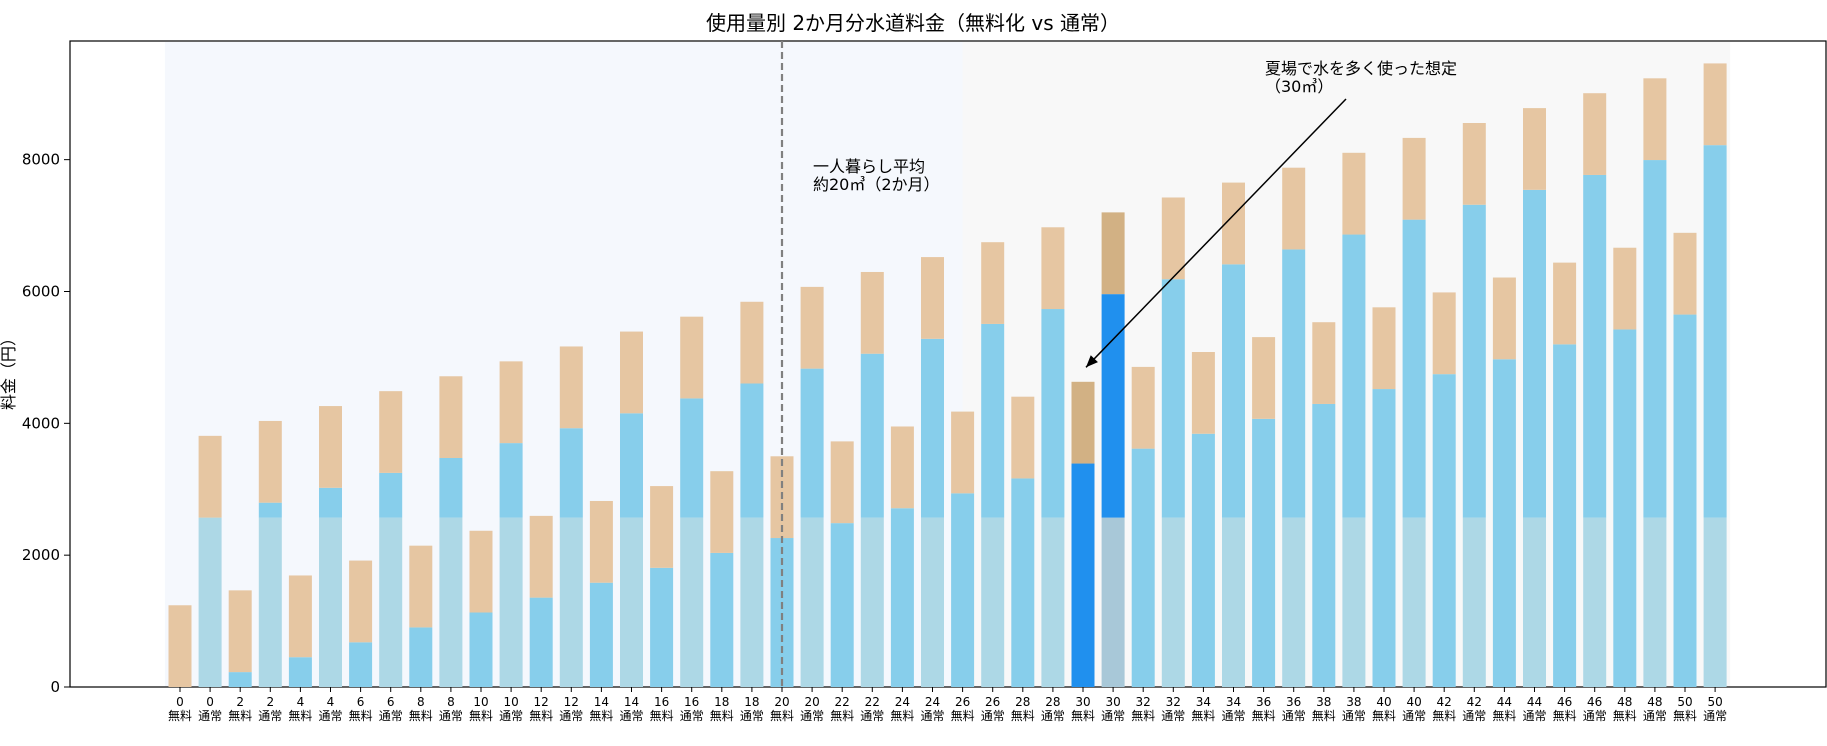 The width and height of the screenshot is (1827, 746). Describe the element at coordinates (1444, 709) in the screenshot. I see `x-tick-label-42: 42 無料` at that location.